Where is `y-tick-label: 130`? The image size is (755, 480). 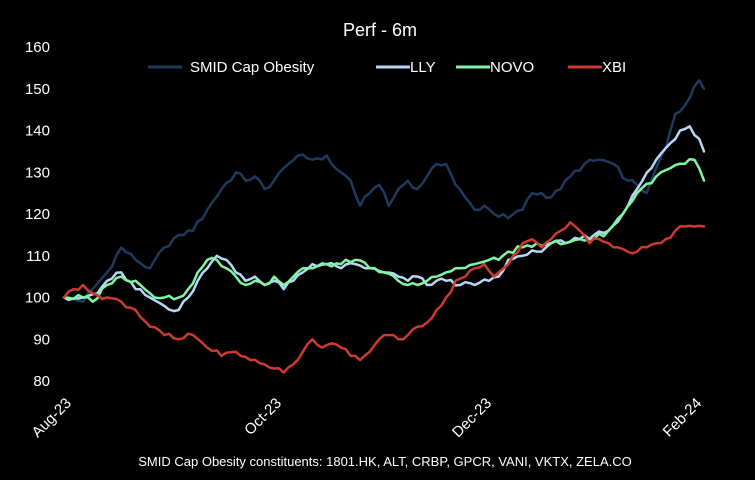
y-tick-label: 130 is located at coordinates (37, 172).